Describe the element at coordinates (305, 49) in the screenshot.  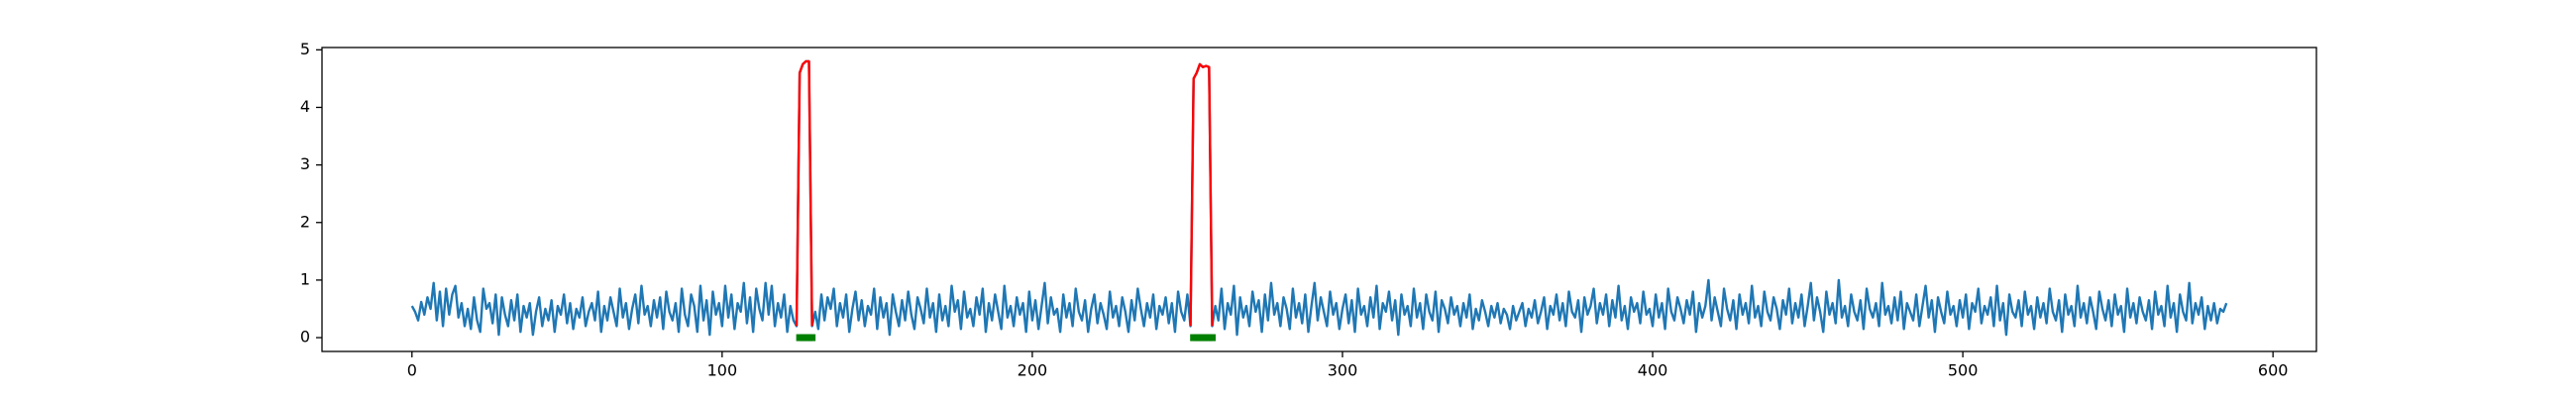
I see `y-tick-label: 5` at that location.